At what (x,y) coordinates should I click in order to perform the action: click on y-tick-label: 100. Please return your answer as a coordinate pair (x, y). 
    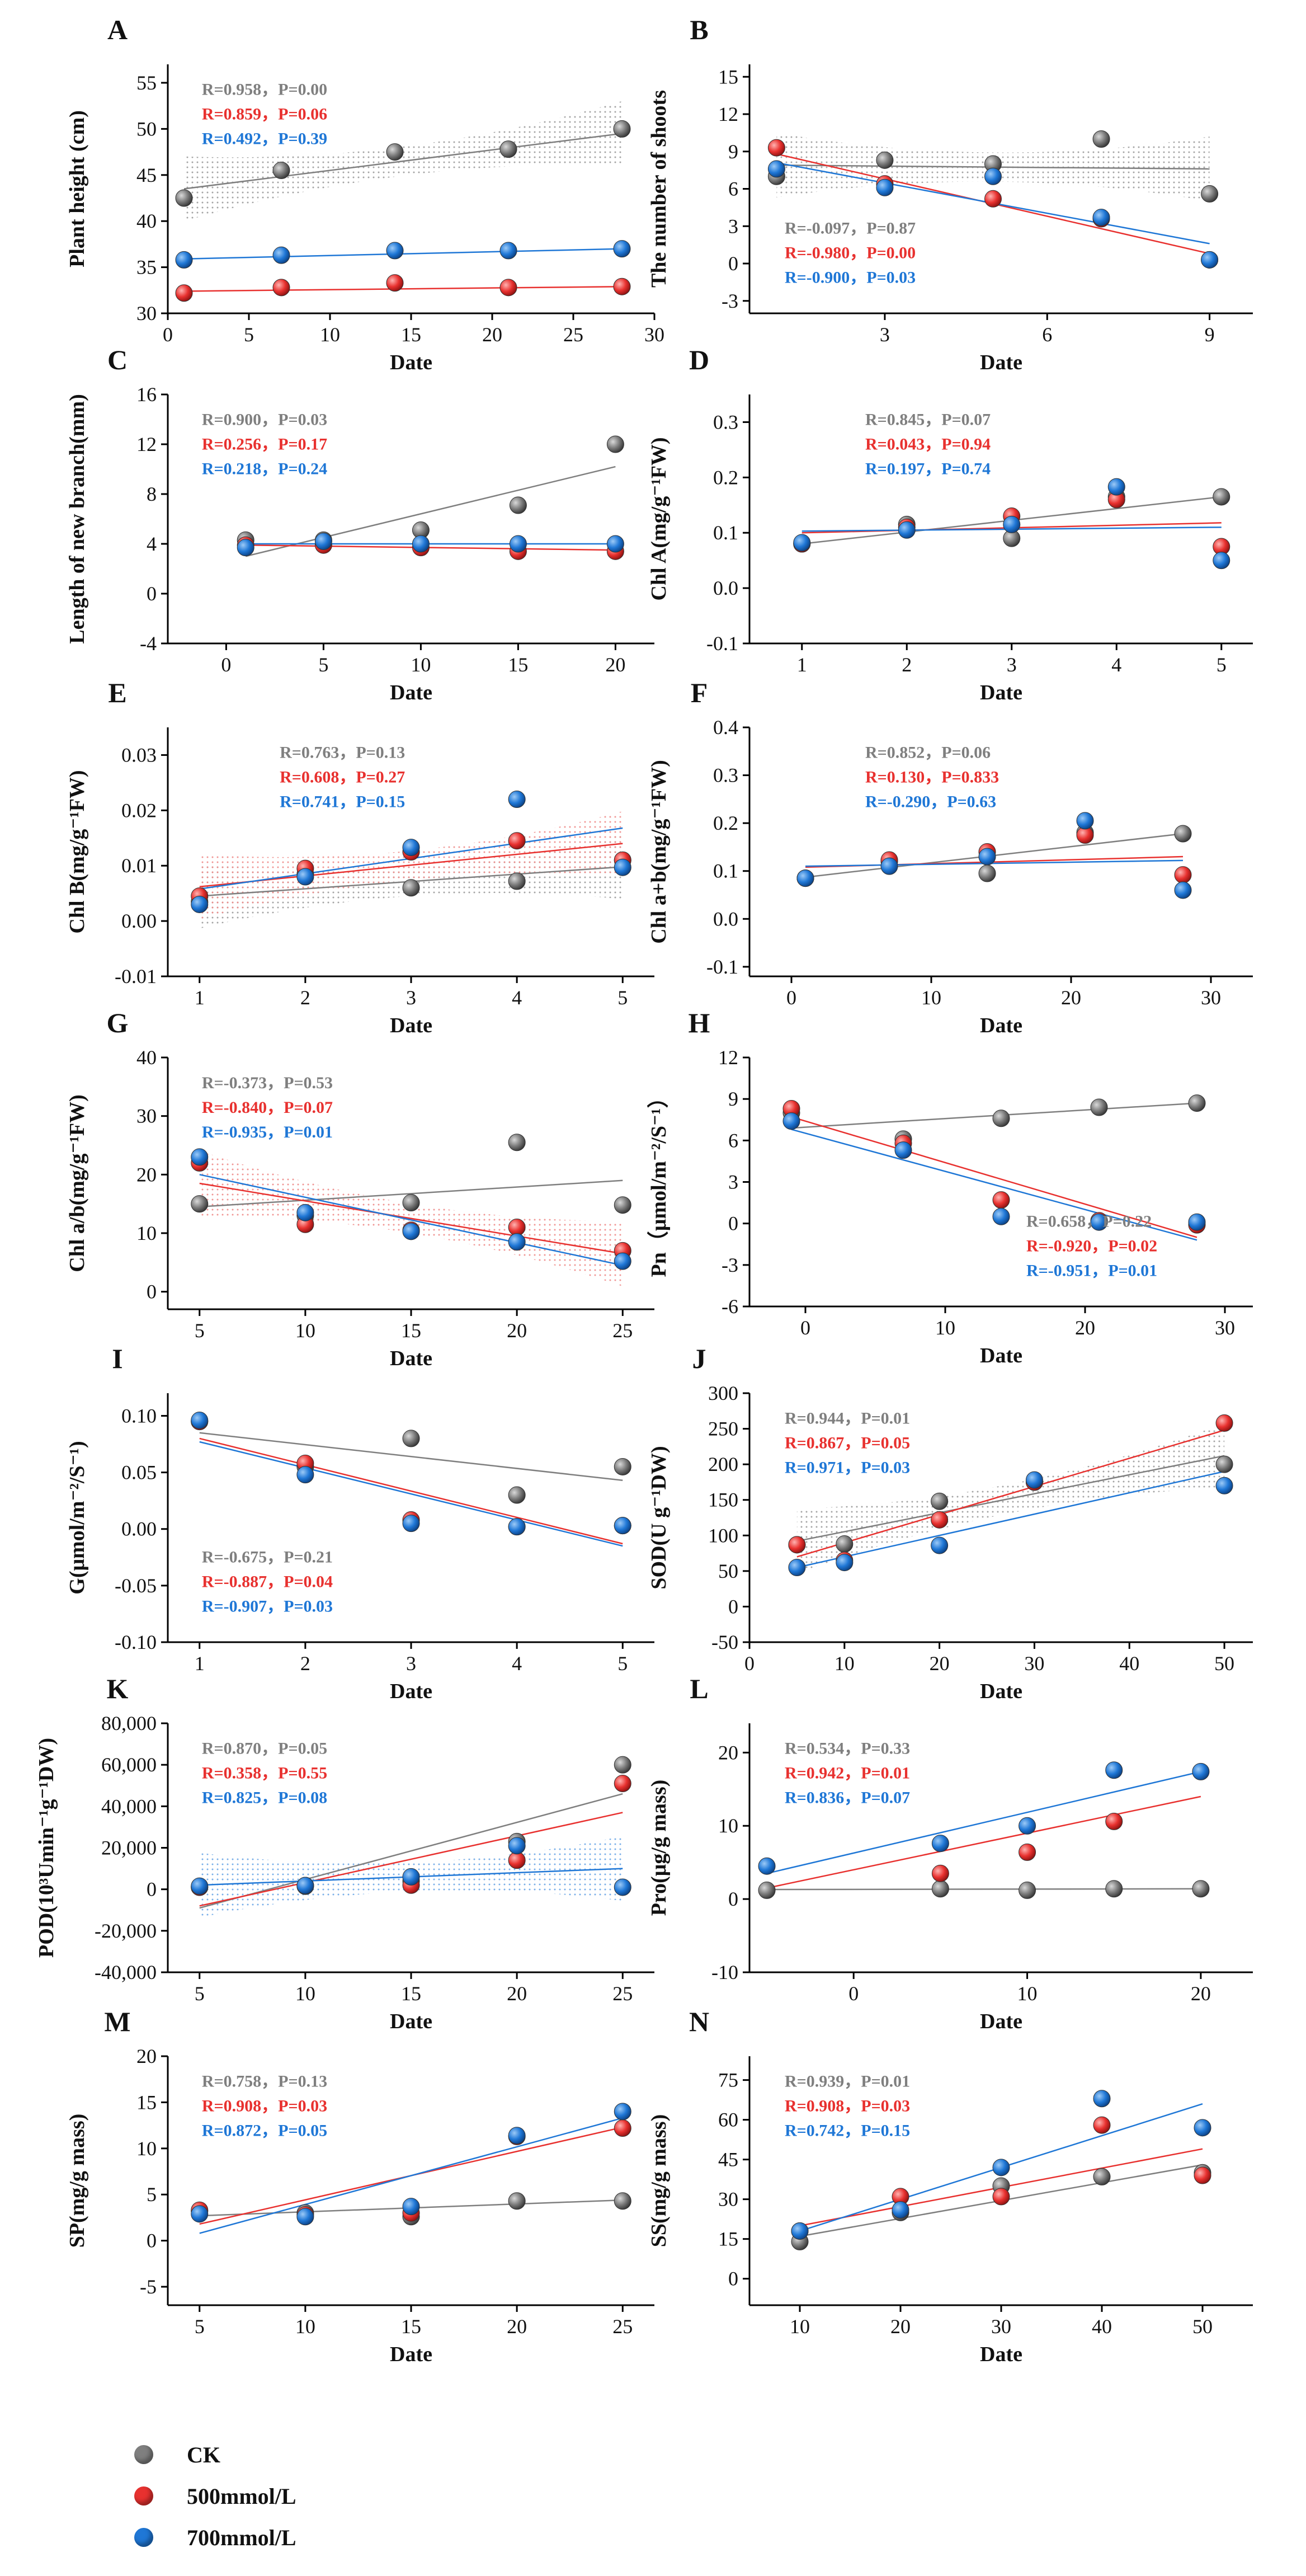
    Looking at the image, I should click on (723, 1535).